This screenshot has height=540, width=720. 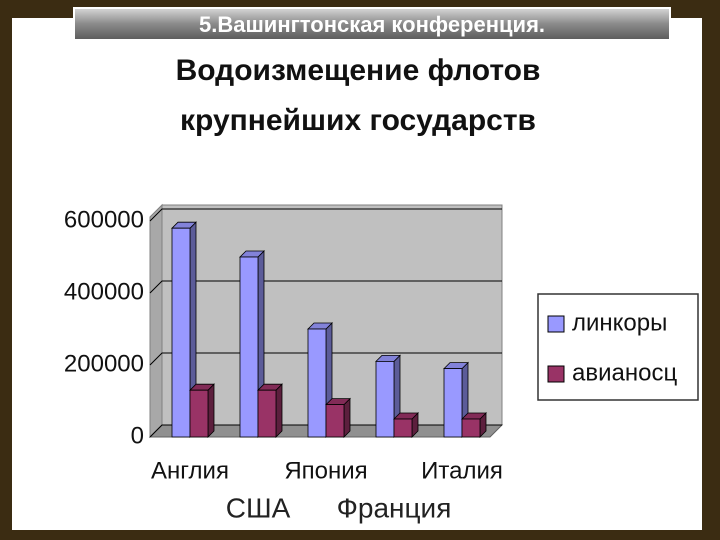 What do you see at coordinates (104, 219) in the screenshot?
I see `y-tick-label: 600000` at bounding box center [104, 219].